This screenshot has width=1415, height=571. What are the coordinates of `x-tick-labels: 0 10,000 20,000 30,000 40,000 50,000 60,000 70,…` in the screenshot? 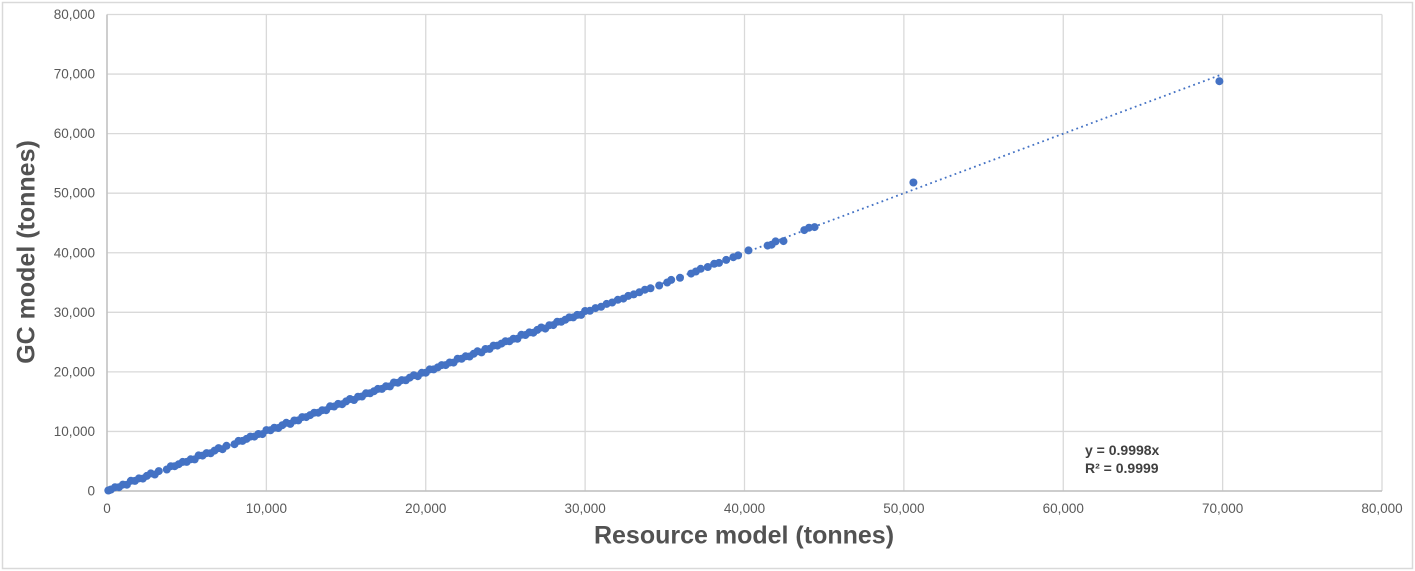 It's located at (752, 508).